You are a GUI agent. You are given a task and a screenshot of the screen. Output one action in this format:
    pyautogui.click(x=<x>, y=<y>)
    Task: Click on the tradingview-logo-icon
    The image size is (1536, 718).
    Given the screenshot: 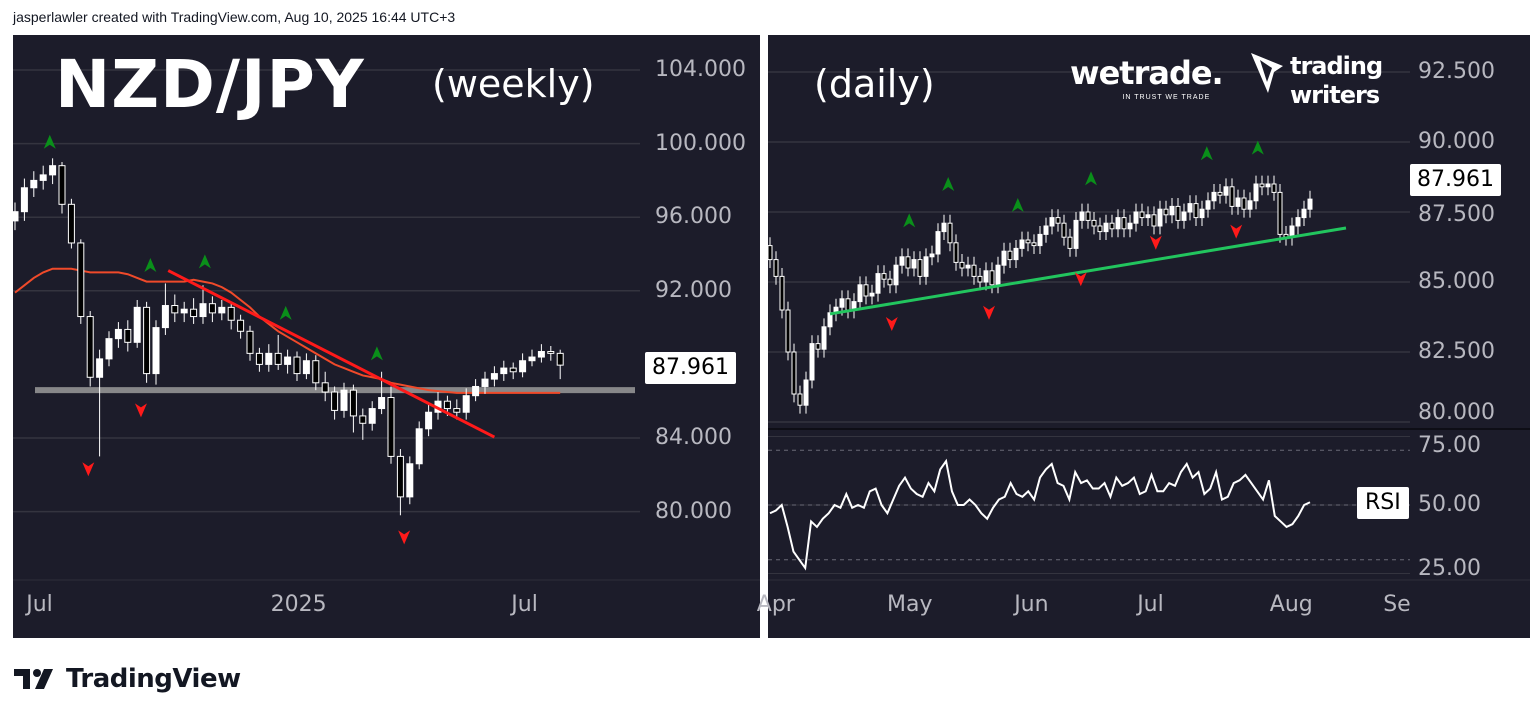 What is the action you would take?
    pyautogui.click(x=33, y=679)
    